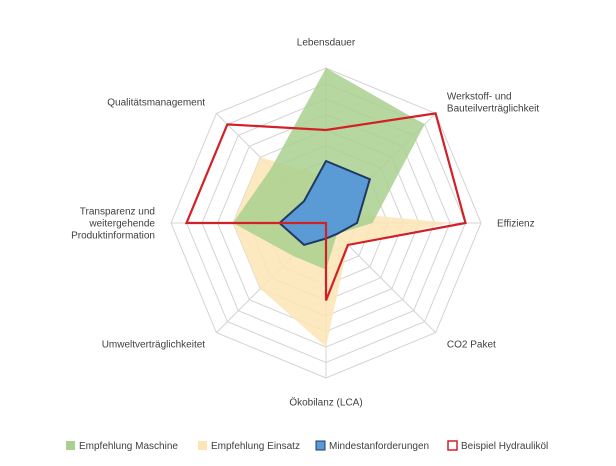 Image resolution: width=616 pixels, height=466 pixels. I want to click on axis-label: Umweltverträglichkeitet, so click(154, 345).